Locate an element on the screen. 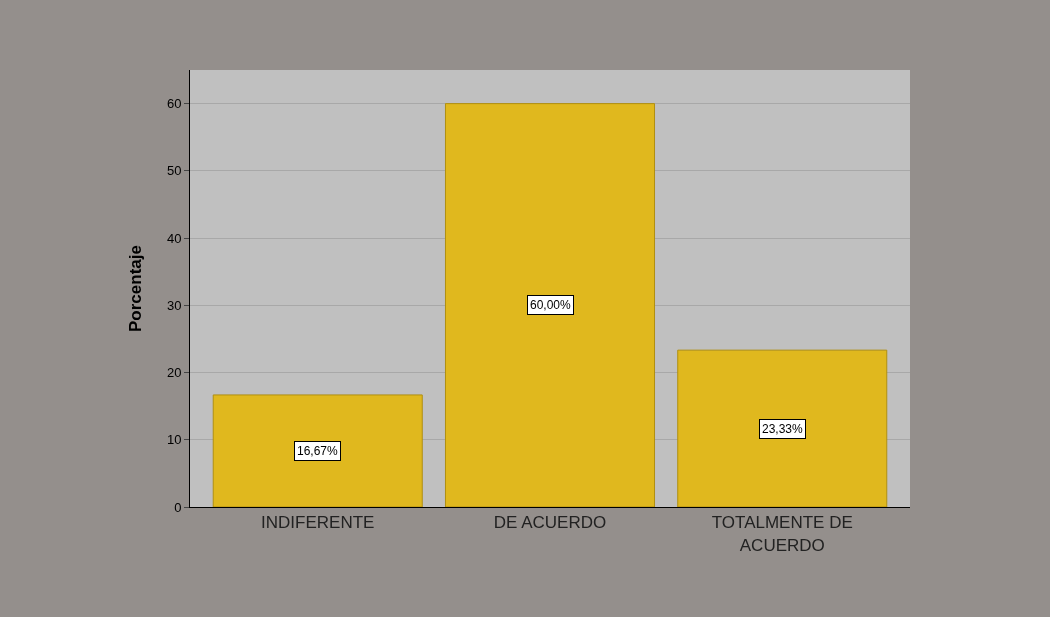 The height and width of the screenshot is (617, 1050). data-label: 16,67% is located at coordinates (318, 451).